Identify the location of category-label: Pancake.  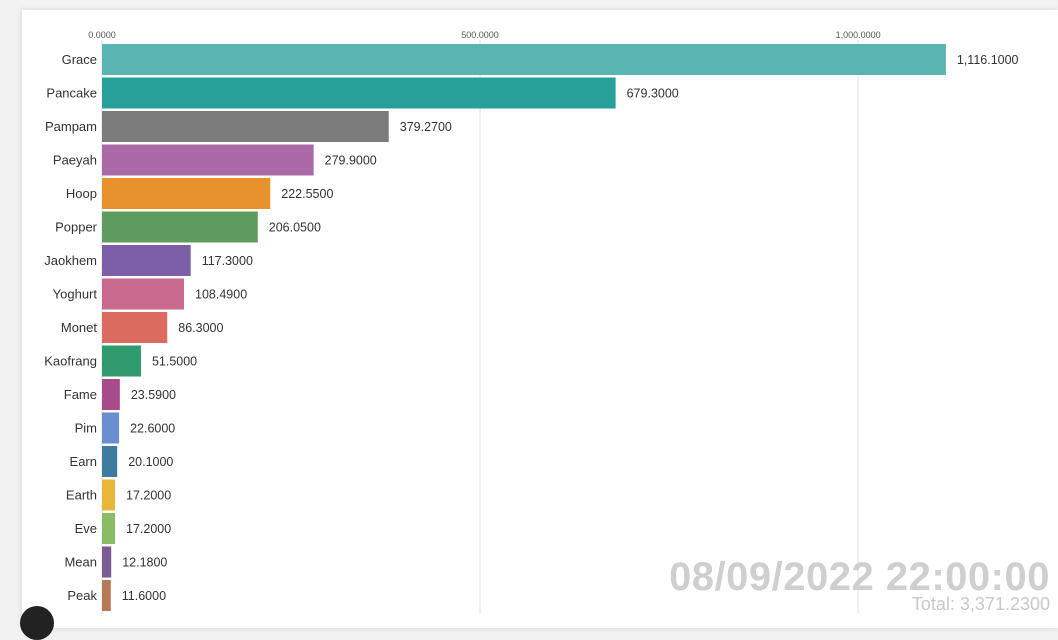
(71, 93).